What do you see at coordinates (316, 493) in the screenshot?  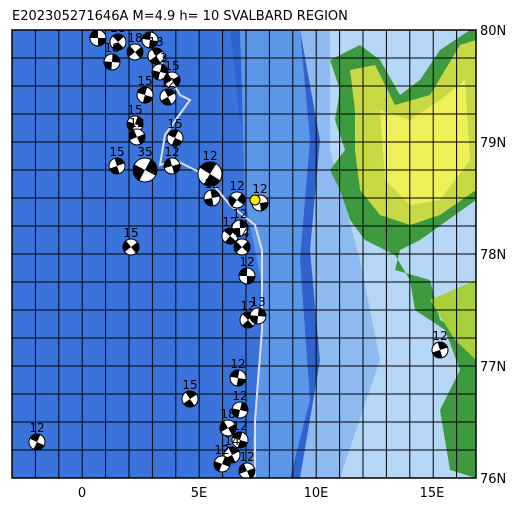 I see `x-axis-label: 10E` at bounding box center [316, 493].